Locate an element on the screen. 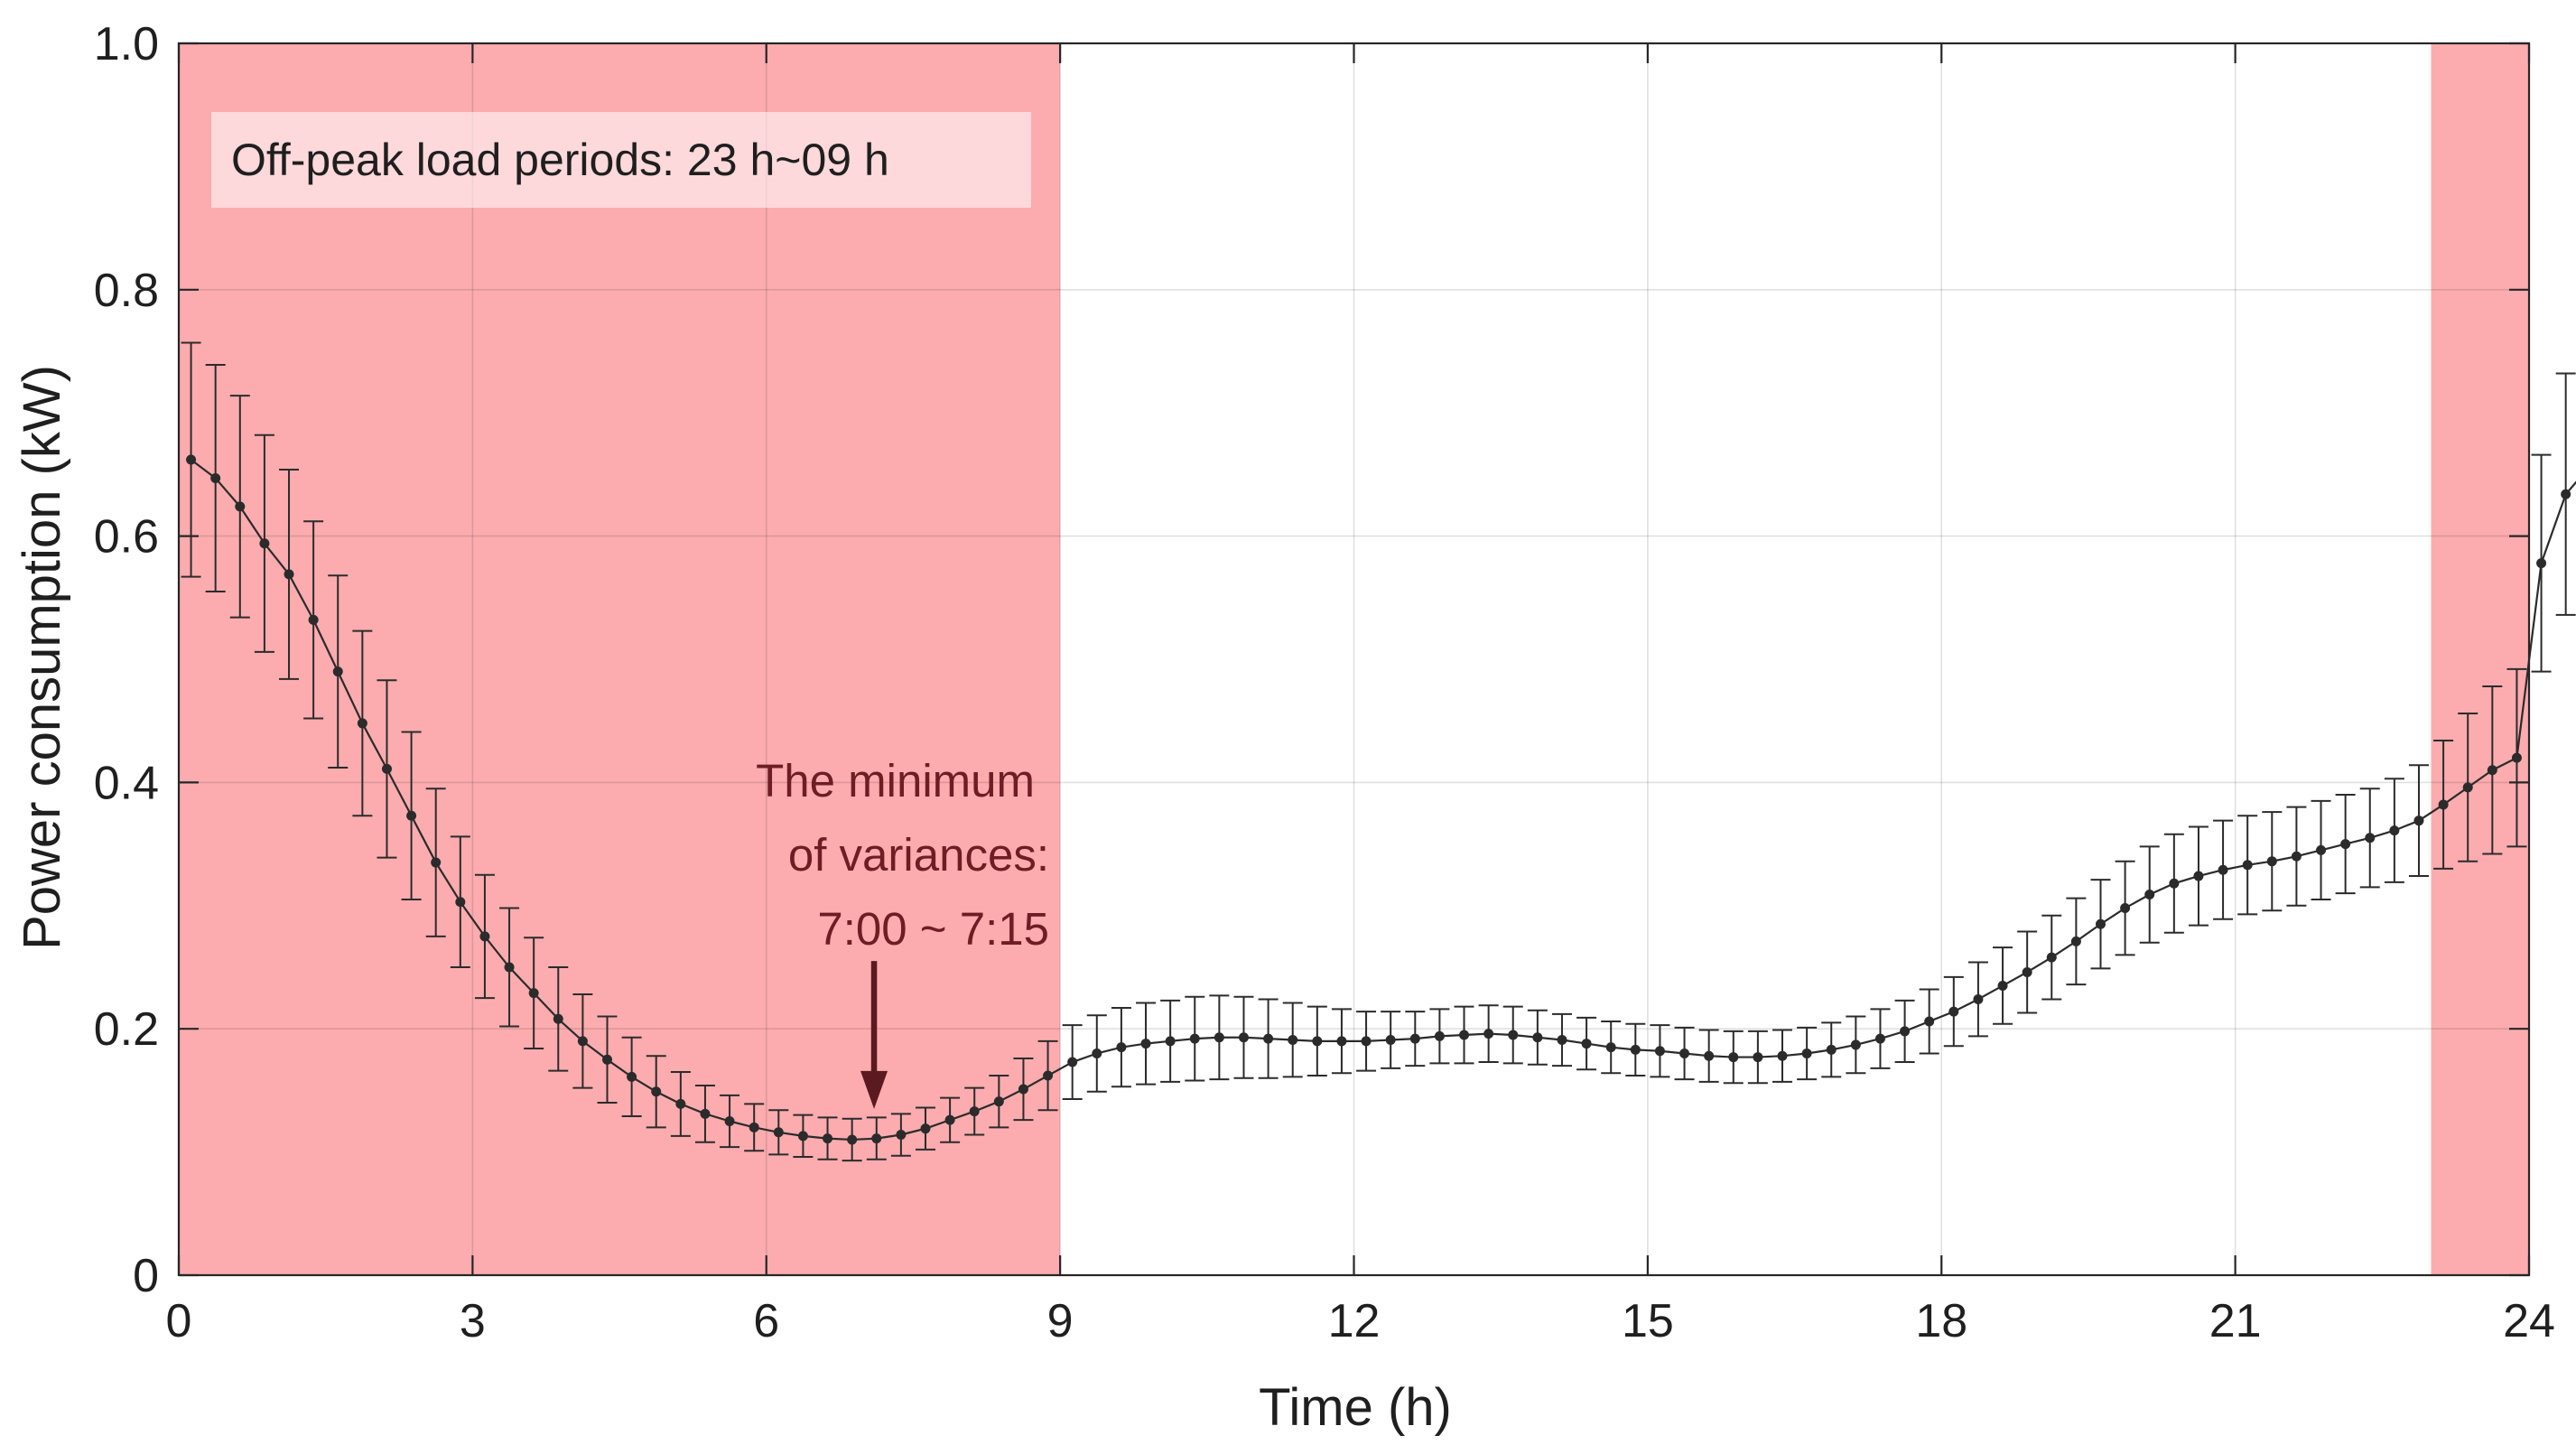 This screenshot has height=1454, width=2576. y-axis-label: Power consumption (kW) is located at coordinates (42, 657).